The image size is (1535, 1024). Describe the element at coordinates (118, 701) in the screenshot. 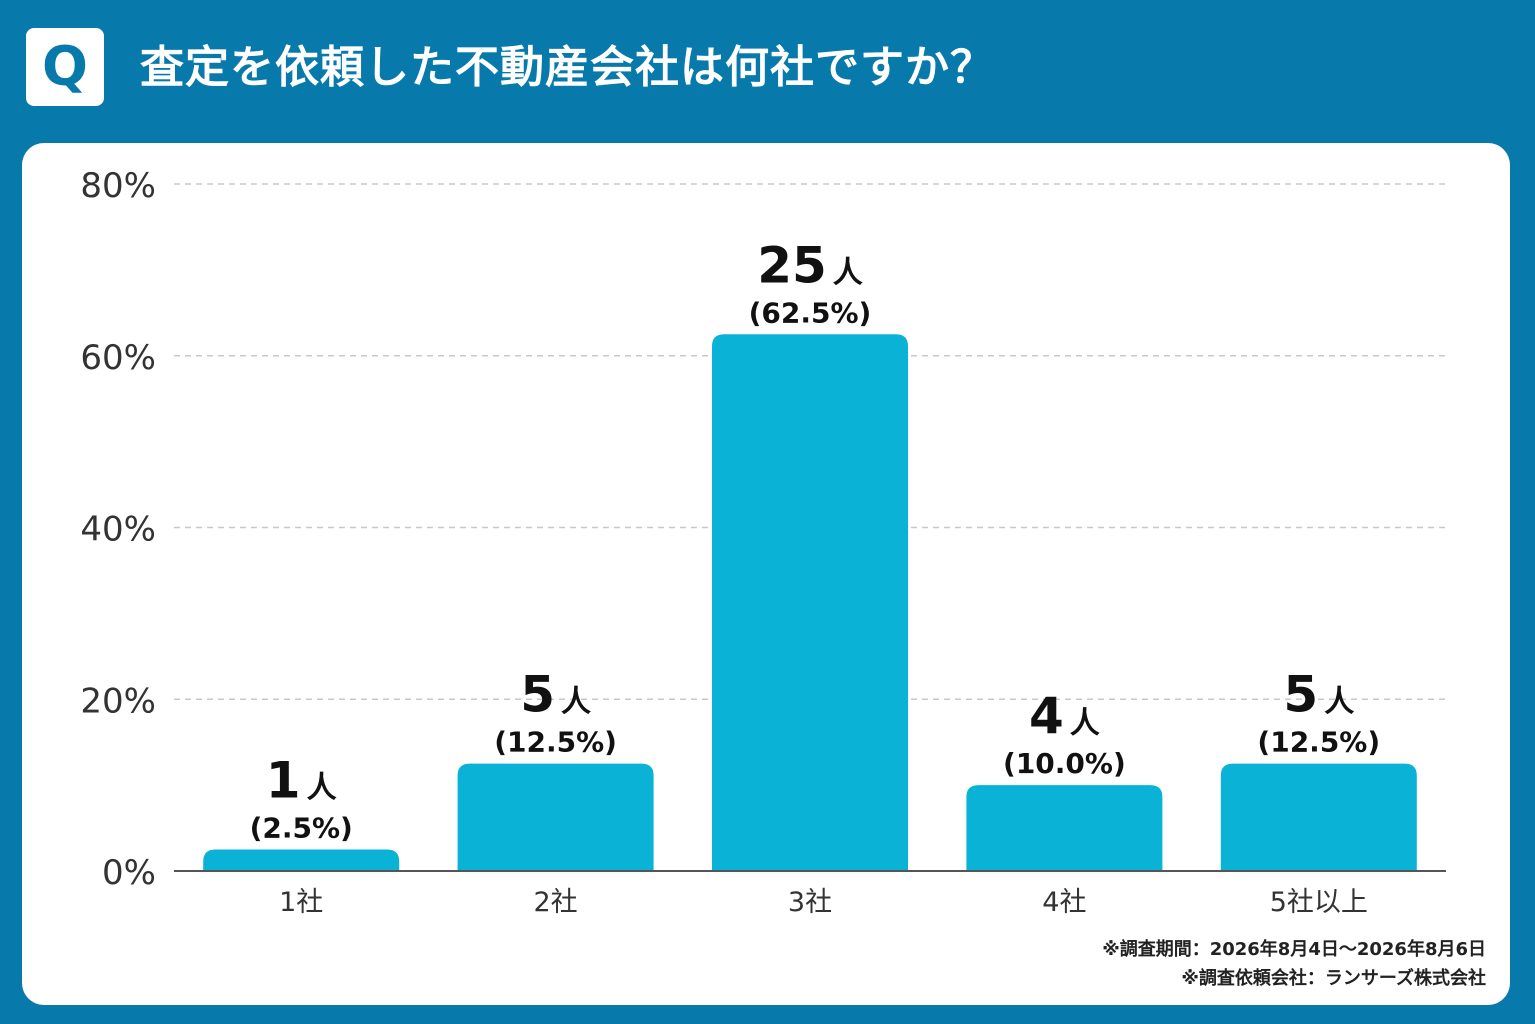

I see `y-tick-label: 20%` at that location.